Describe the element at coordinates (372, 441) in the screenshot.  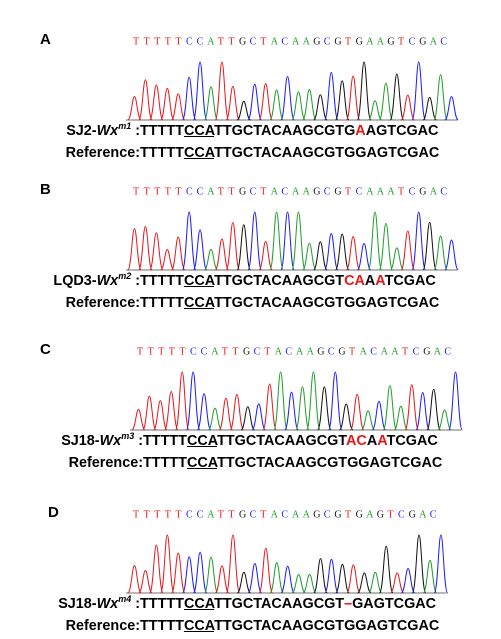
I see `sequence-segment: A` at that location.